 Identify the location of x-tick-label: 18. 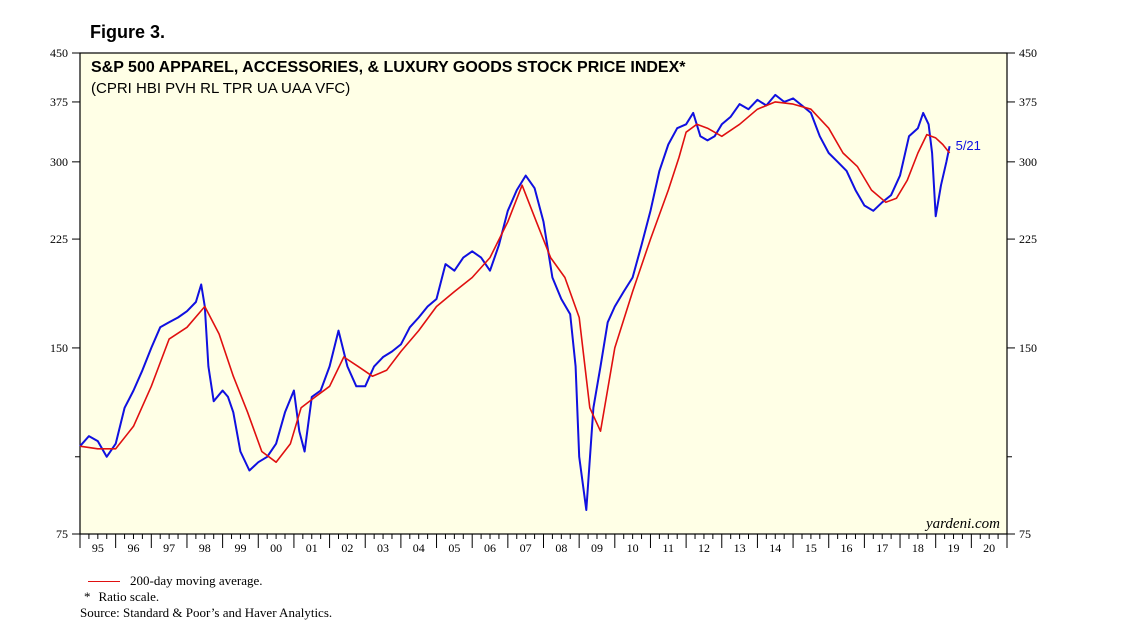
(918, 548).